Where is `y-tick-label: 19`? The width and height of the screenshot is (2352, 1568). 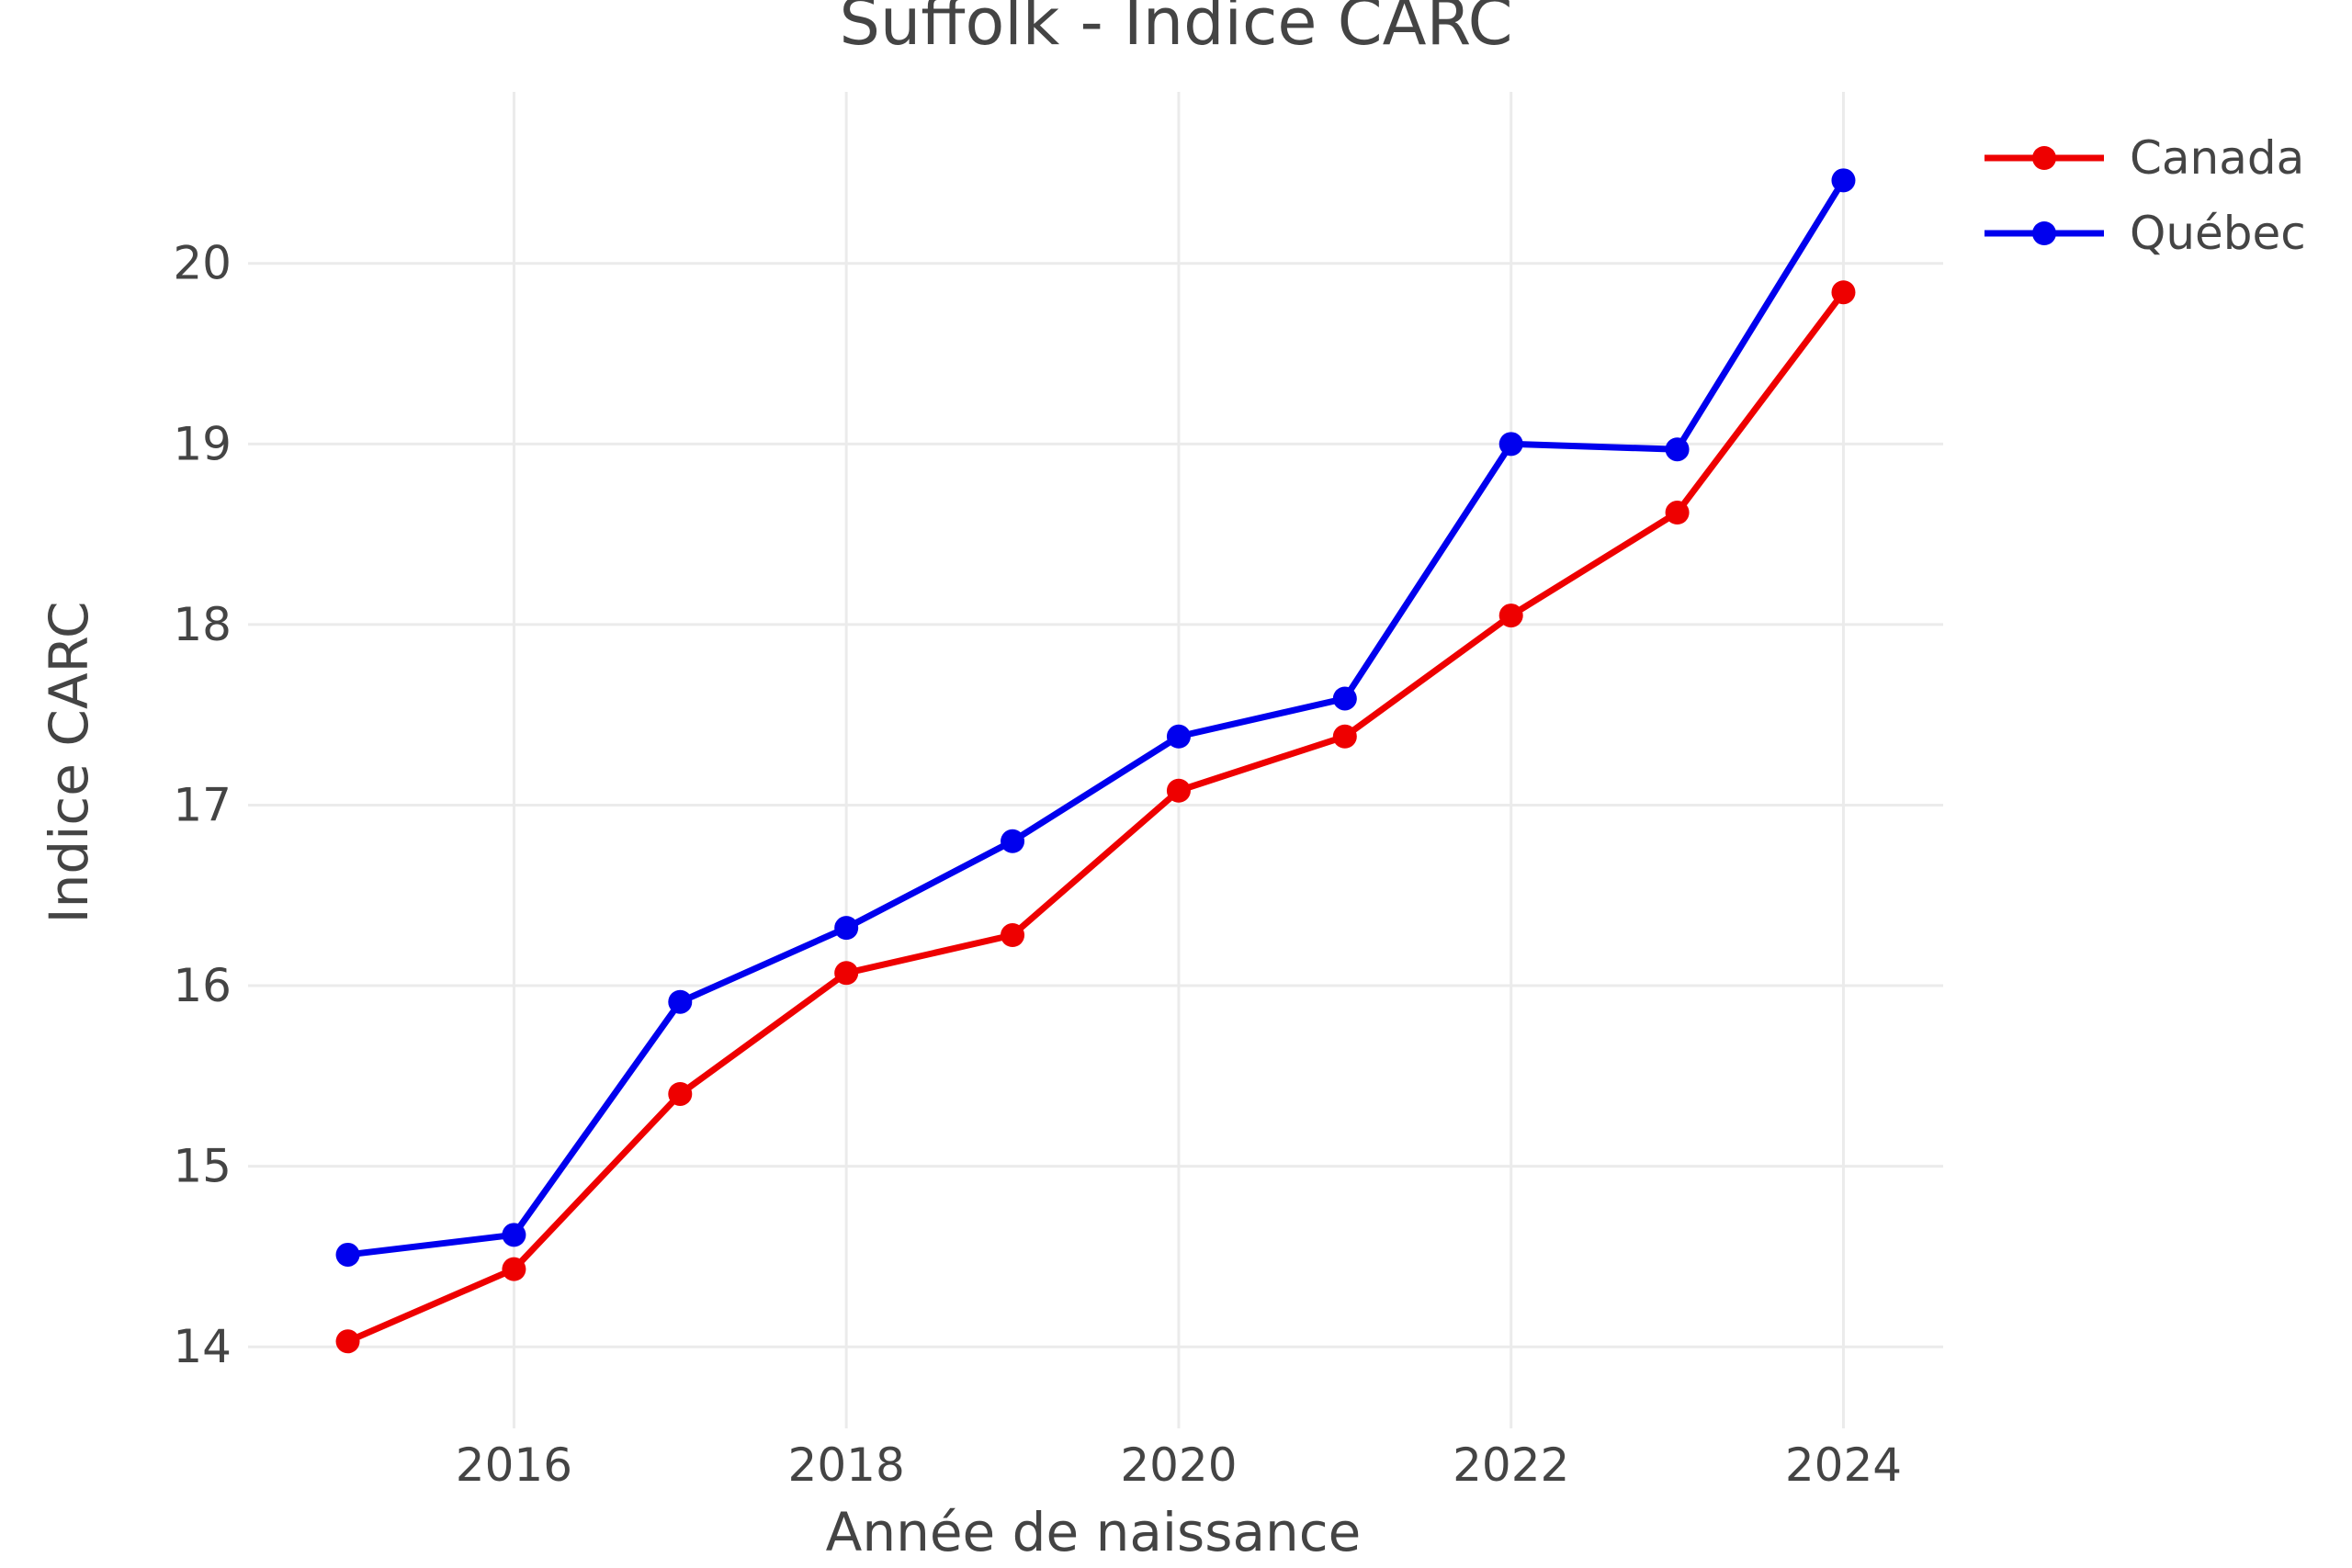 y-tick-label: 19 is located at coordinates (202, 444).